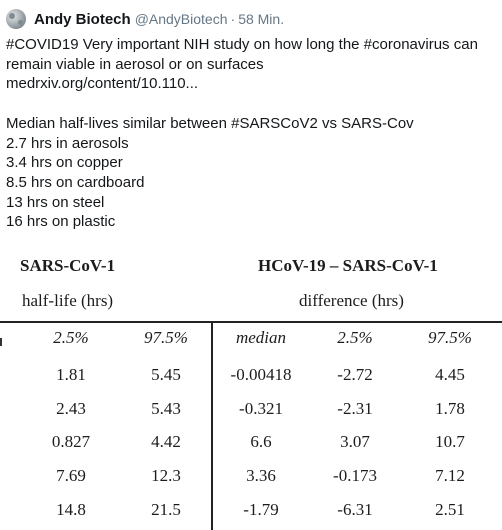 This screenshot has height=530, width=502. I want to click on table-cell: 2.51, so click(450, 509).